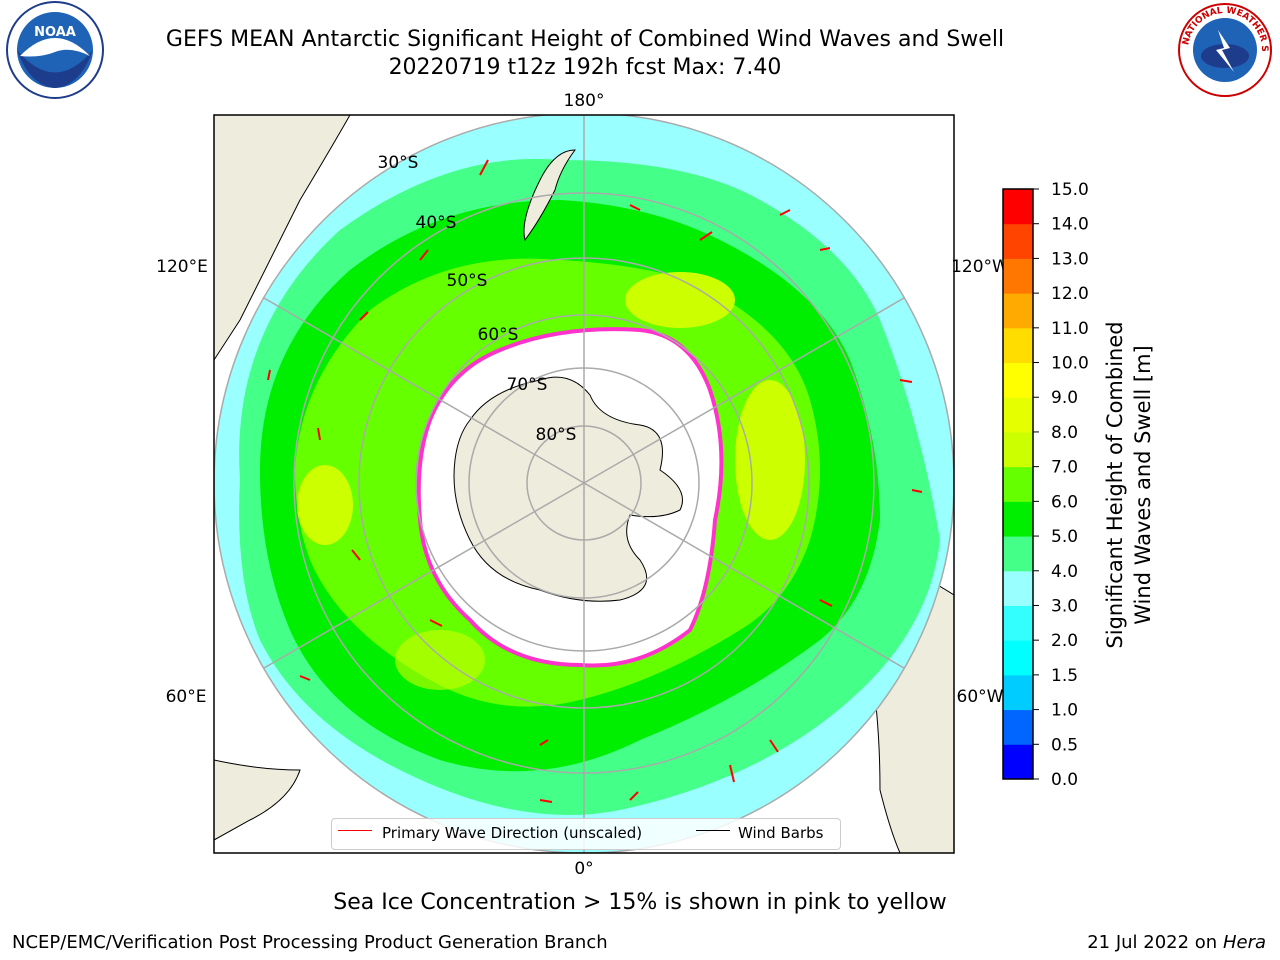  Describe the element at coordinates (512, 833) in the screenshot. I see `wave-direction-legend-label: Primary Wave Direction (unscaled)` at that location.